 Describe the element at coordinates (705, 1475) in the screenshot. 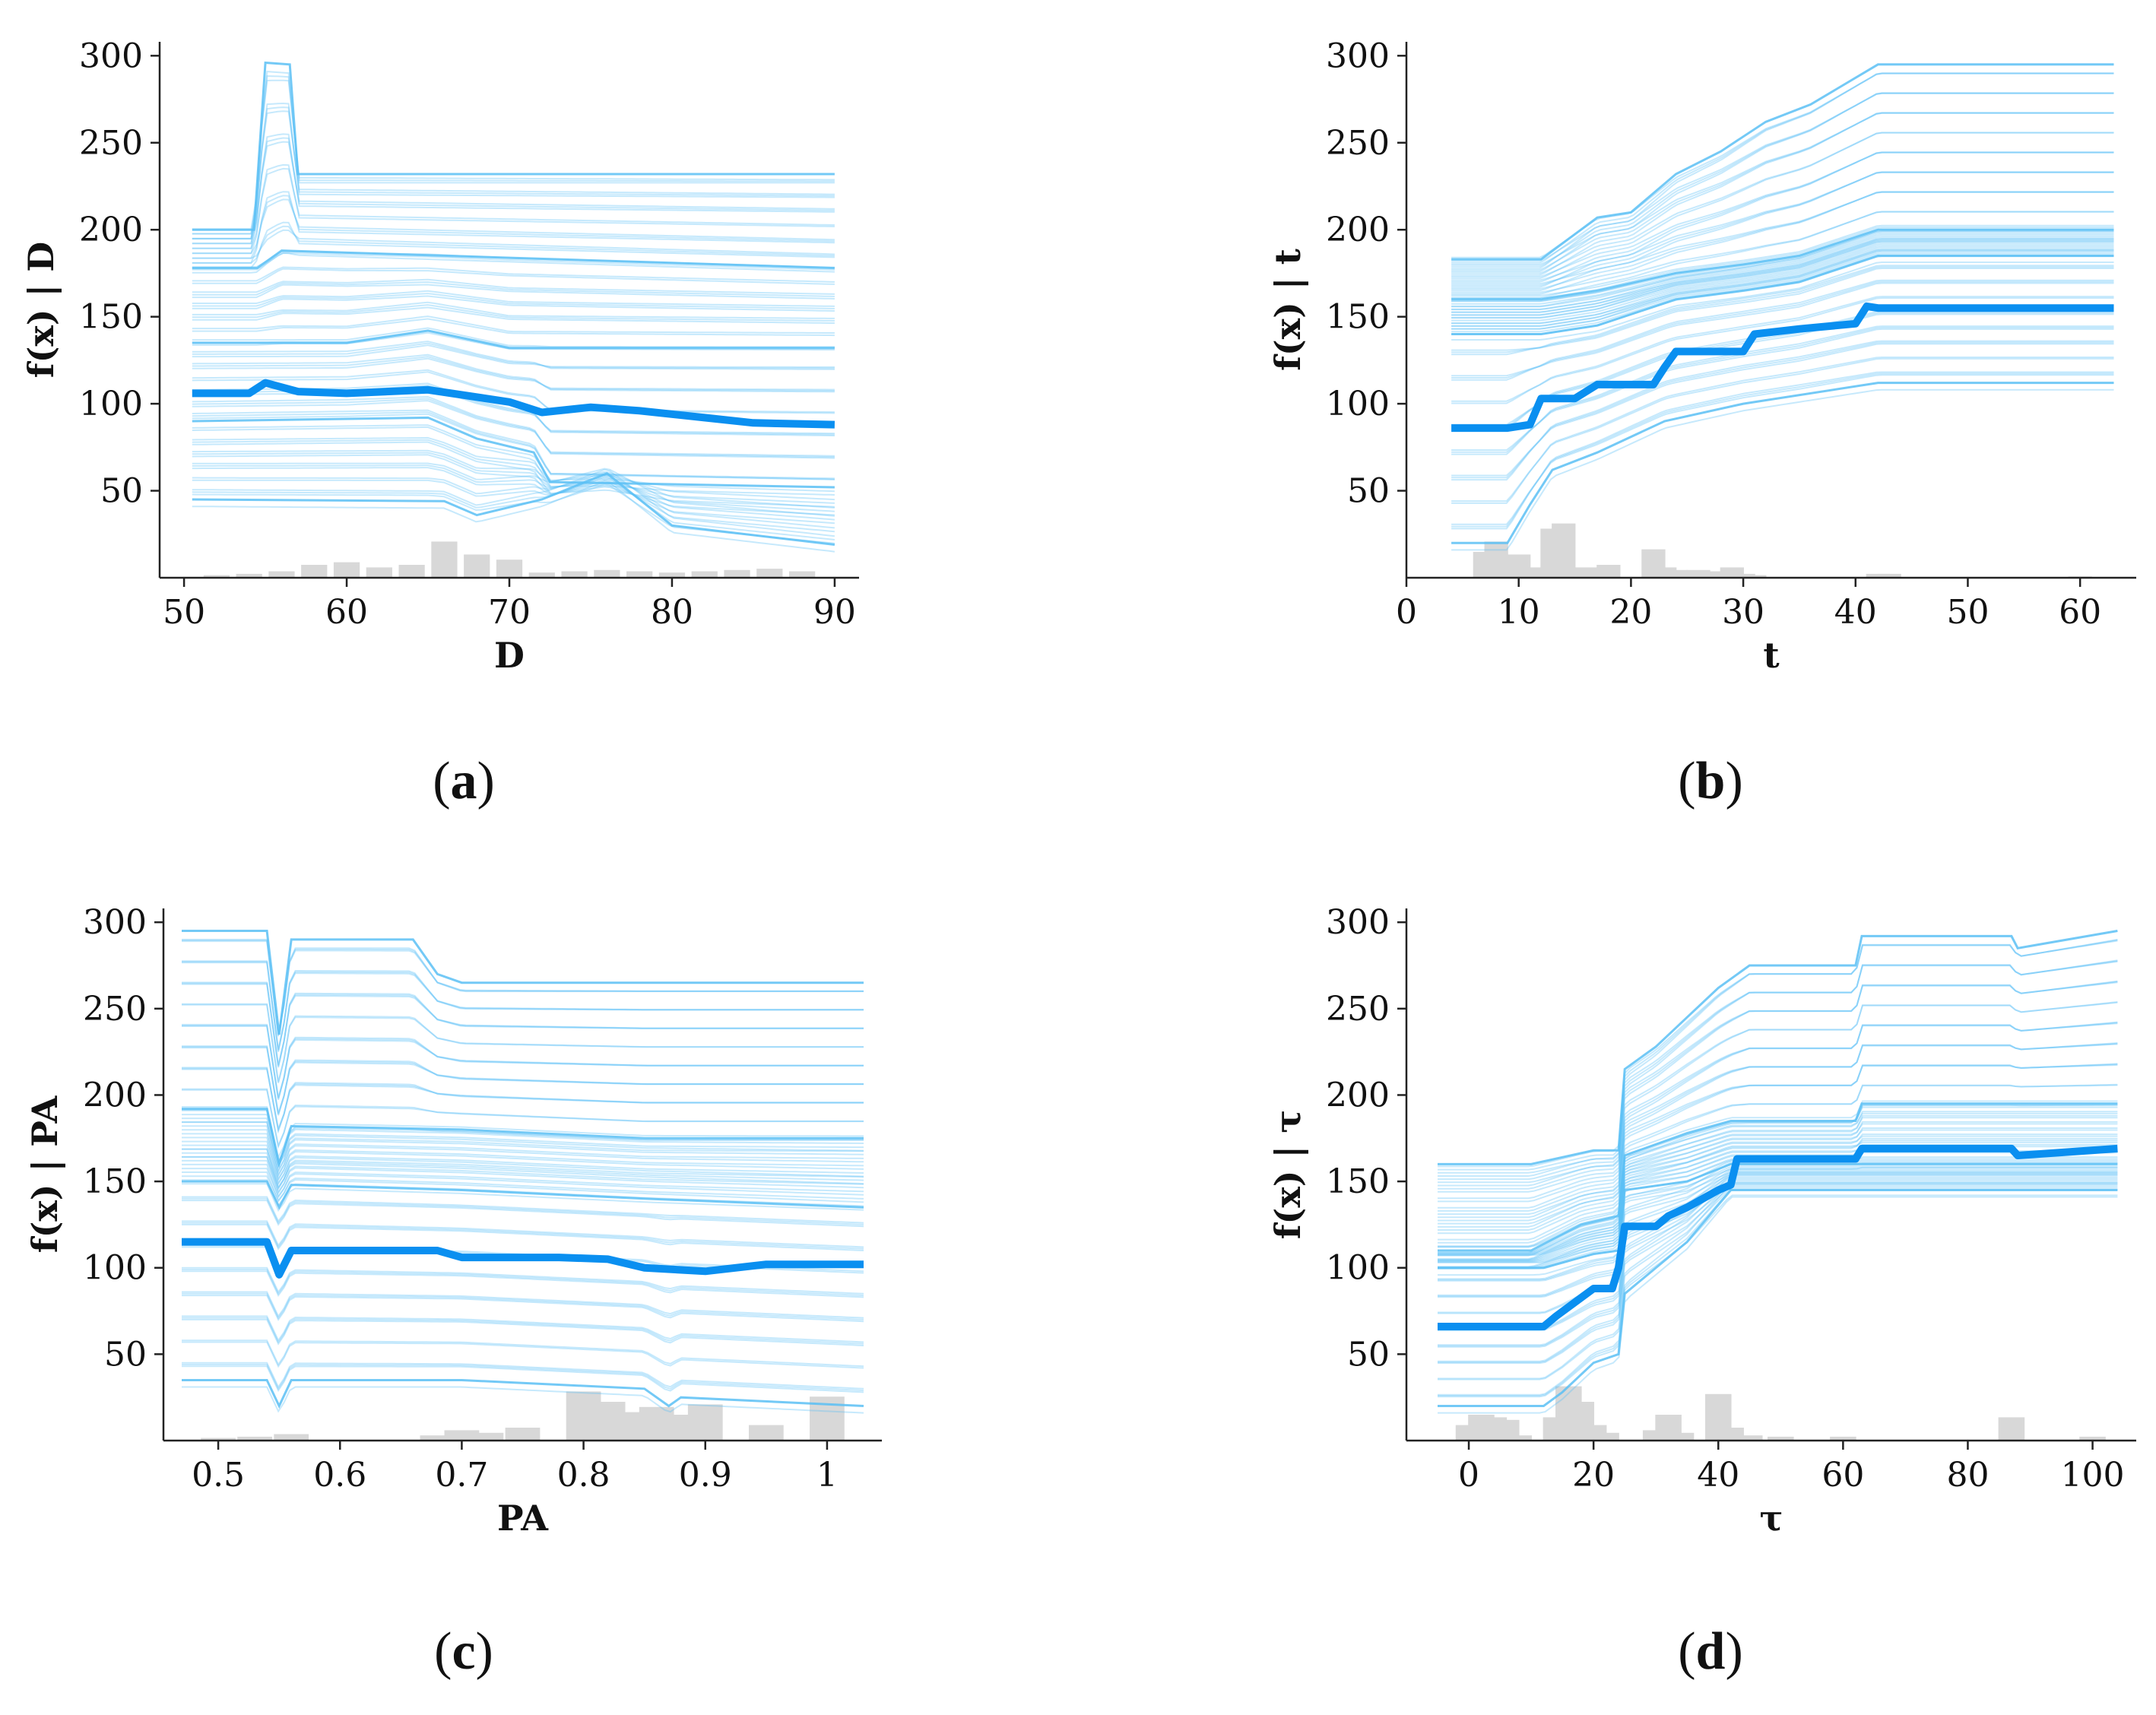

I see `x-tick-label: 0.9` at that location.